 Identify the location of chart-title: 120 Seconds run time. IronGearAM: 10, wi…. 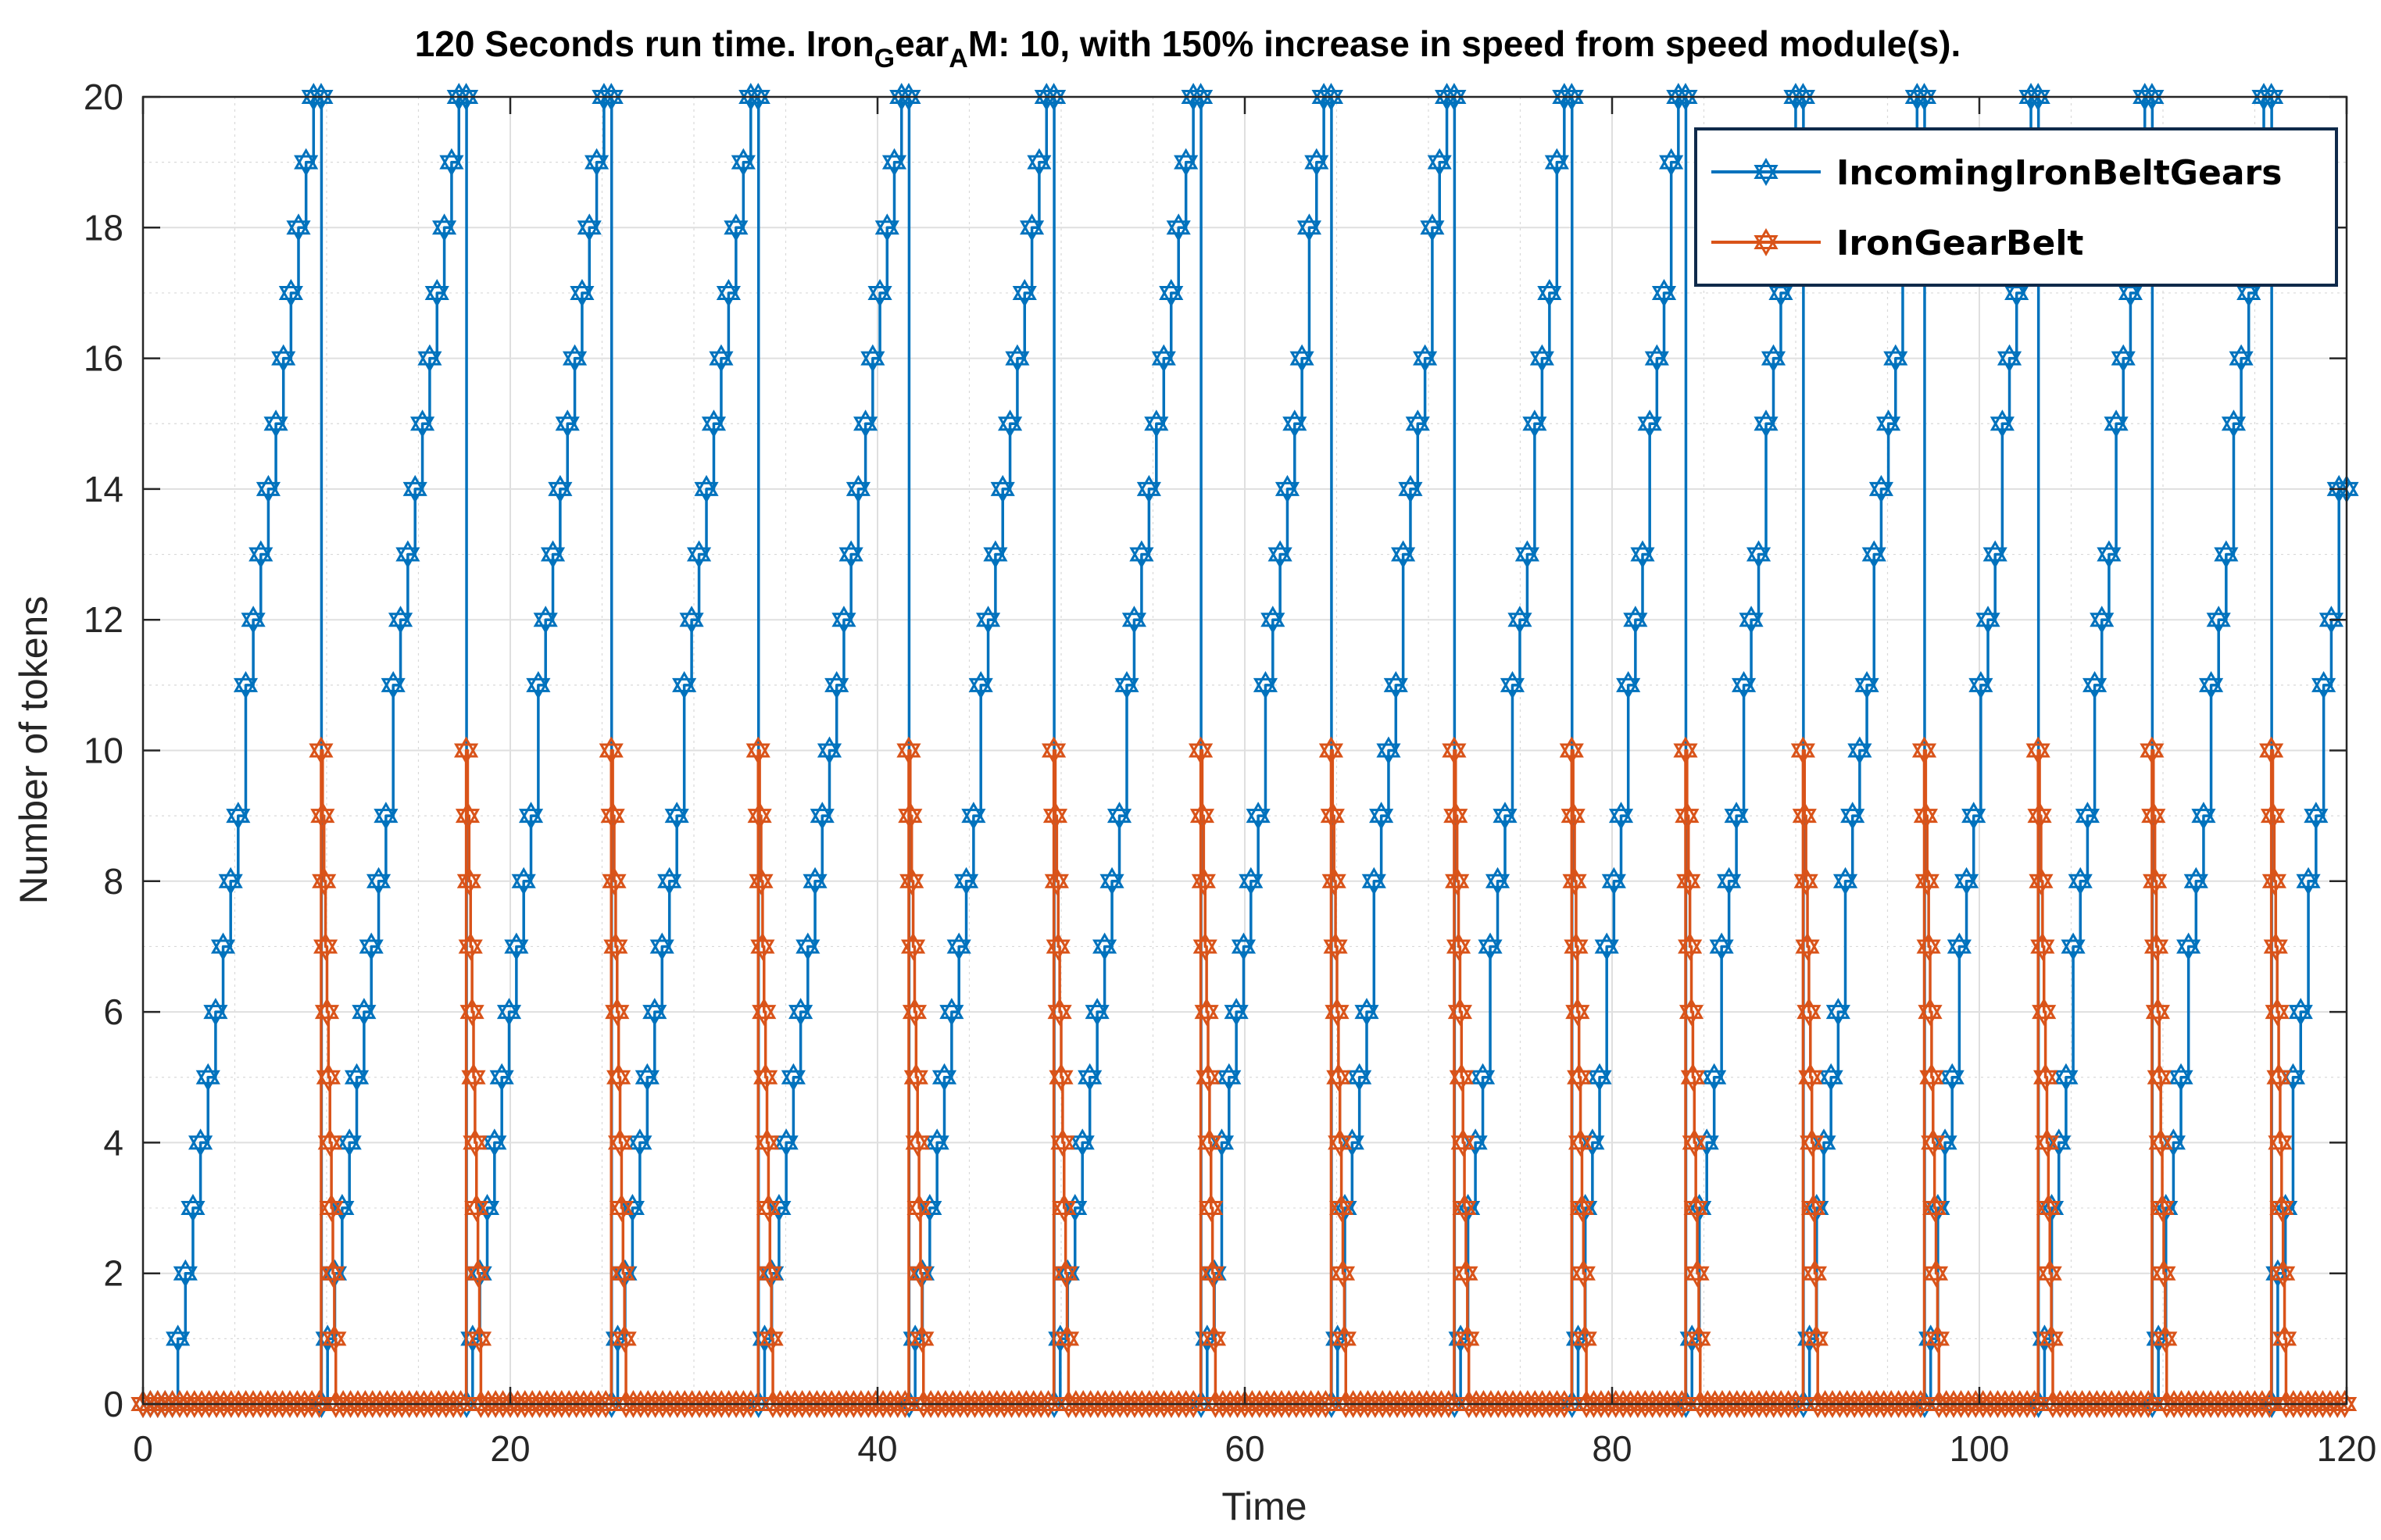
(1188, 48).